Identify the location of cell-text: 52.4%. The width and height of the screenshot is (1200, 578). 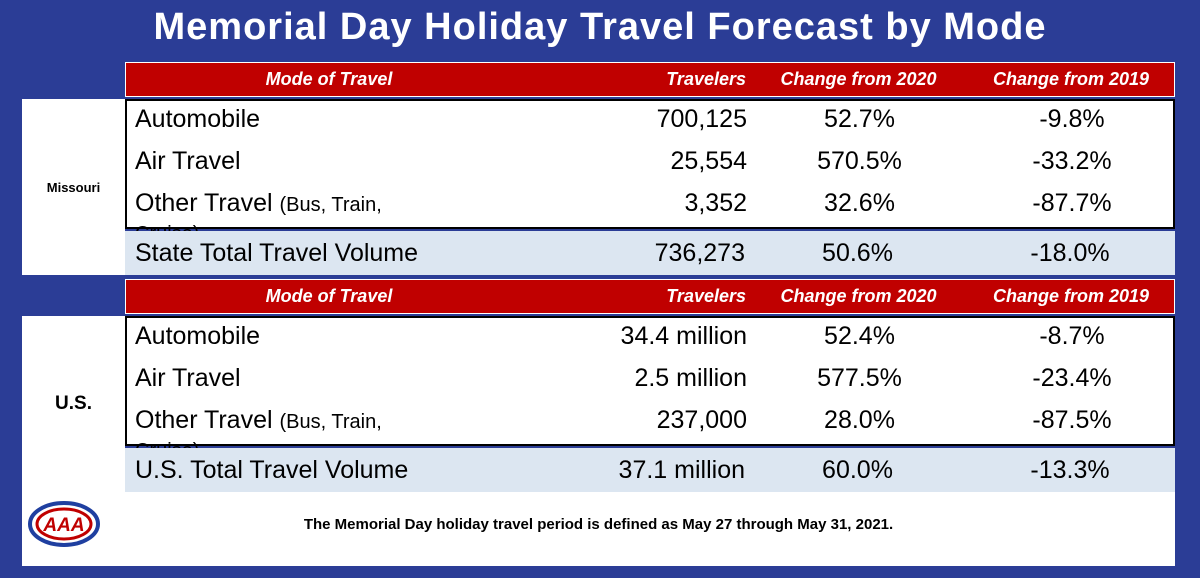
(859, 336).